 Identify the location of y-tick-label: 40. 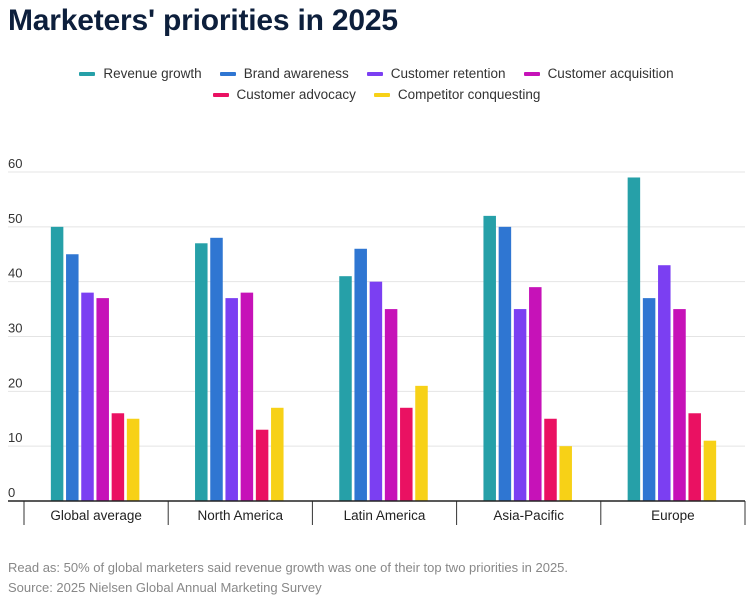
(15, 273).